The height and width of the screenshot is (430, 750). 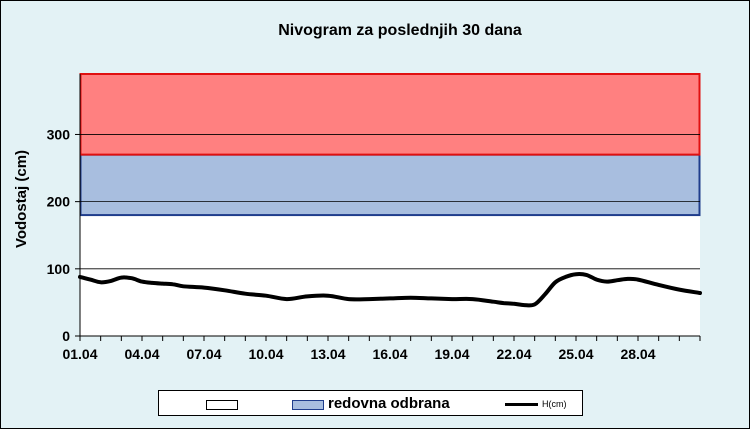 I want to click on x-tick-label: 16.04, so click(x=389, y=354).